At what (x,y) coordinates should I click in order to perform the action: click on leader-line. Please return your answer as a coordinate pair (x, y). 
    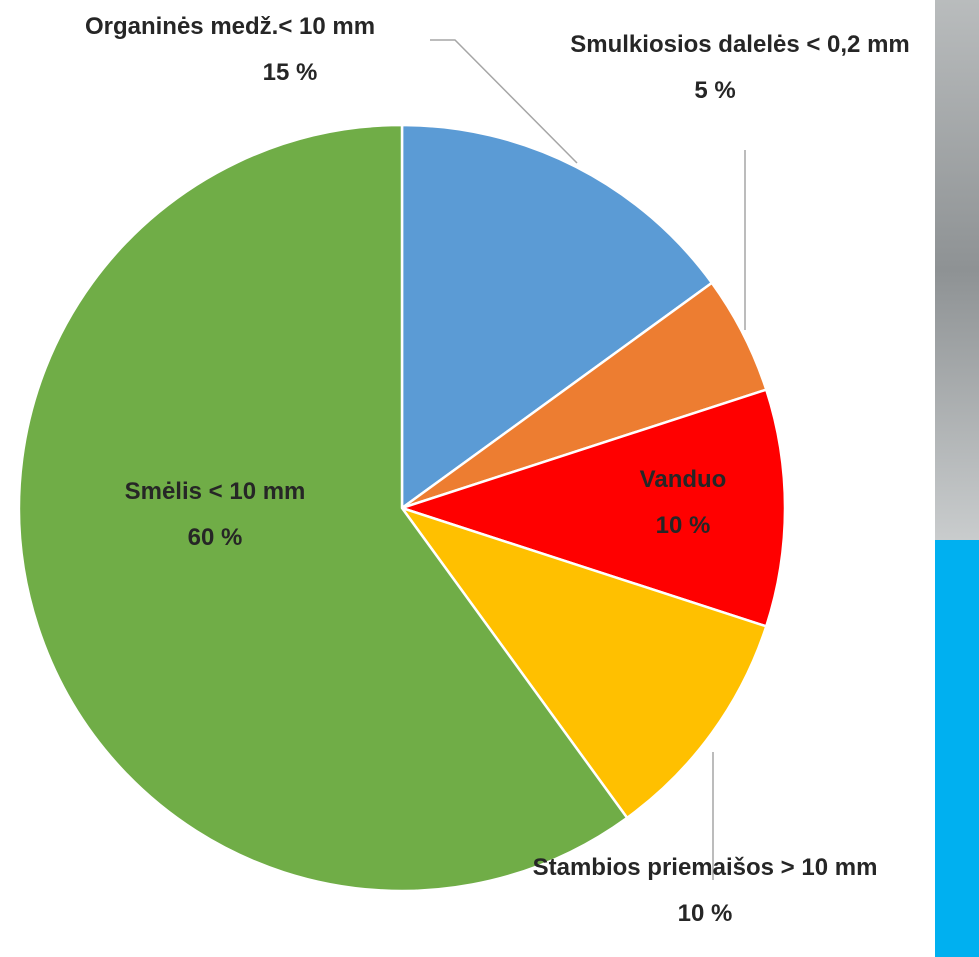
    Looking at the image, I should click on (504, 101).